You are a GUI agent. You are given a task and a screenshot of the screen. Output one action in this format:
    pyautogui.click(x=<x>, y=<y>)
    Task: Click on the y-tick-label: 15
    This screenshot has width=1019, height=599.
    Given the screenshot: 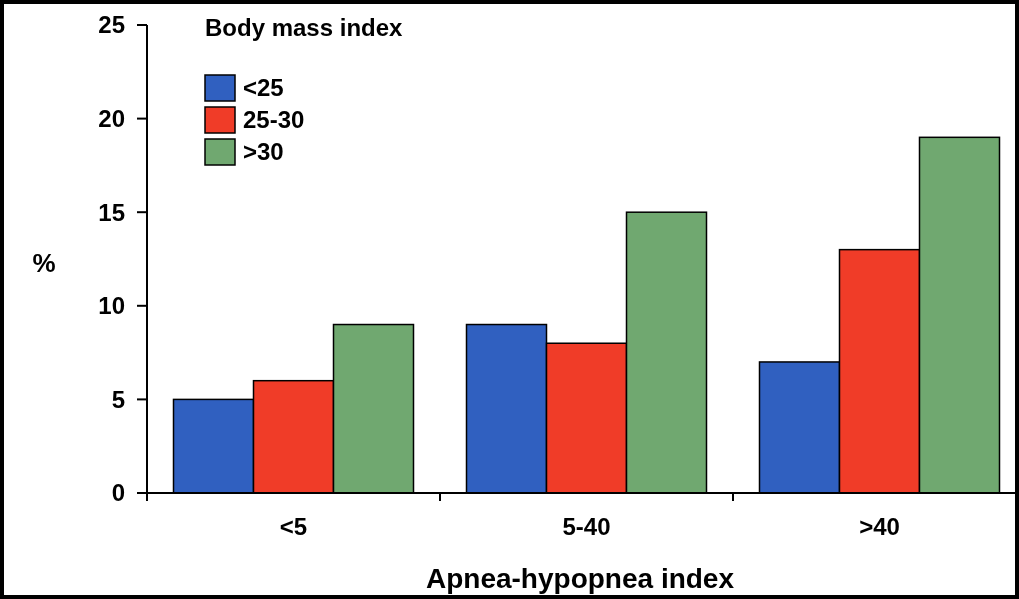 What is the action you would take?
    pyautogui.click(x=111, y=212)
    